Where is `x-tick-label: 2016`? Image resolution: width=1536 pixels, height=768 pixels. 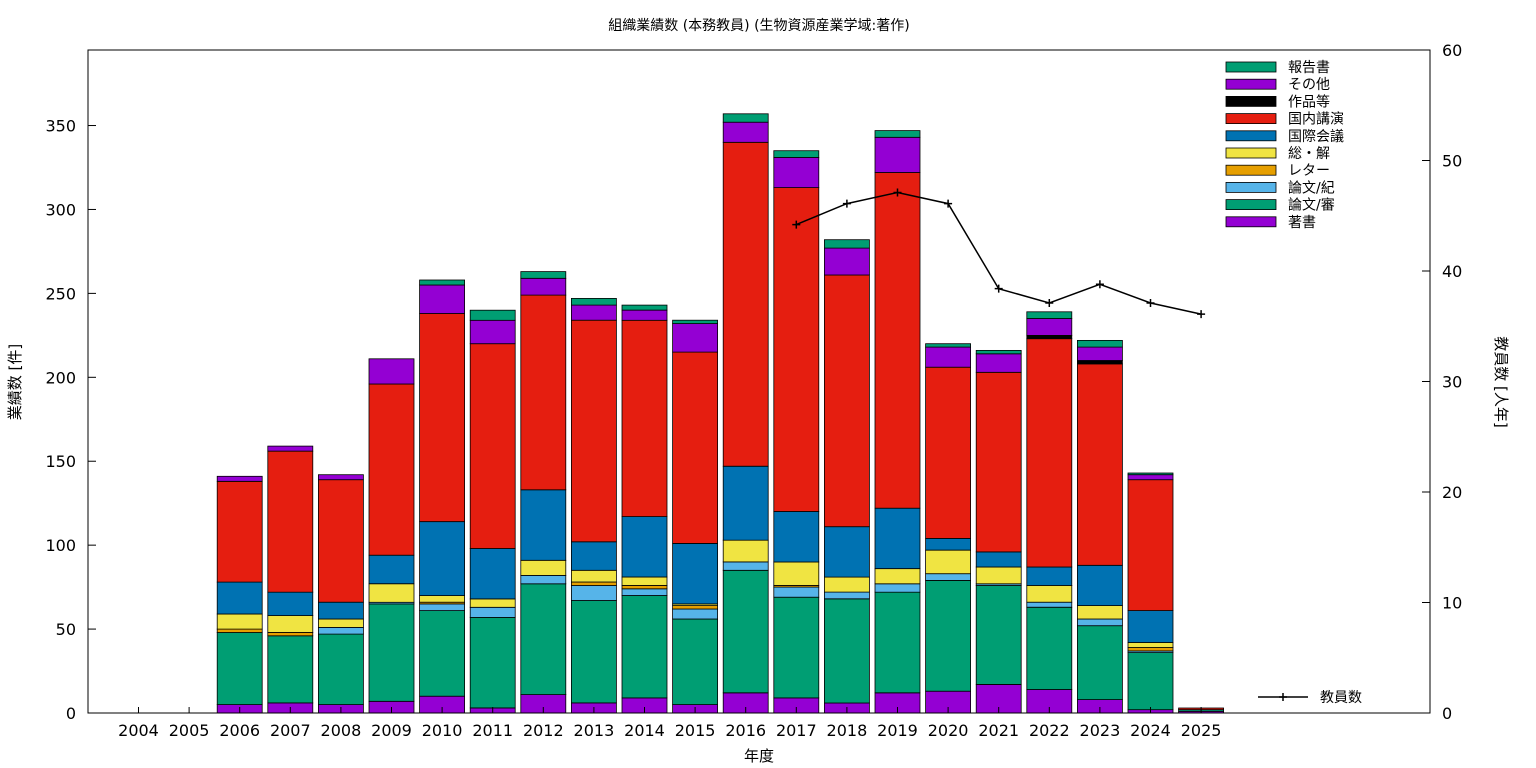
x-tick-label: 2016 is located at coordinates (745, 730).